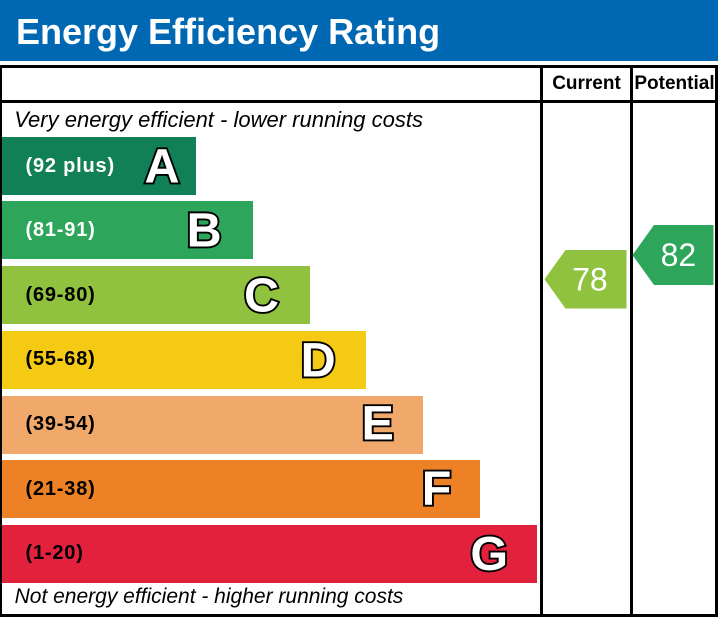 The image size is (718, 619). What do you see at coordinates (590, 279) in the screenshot?
I see `svg-text: 78` at bounding box center [590, 279].